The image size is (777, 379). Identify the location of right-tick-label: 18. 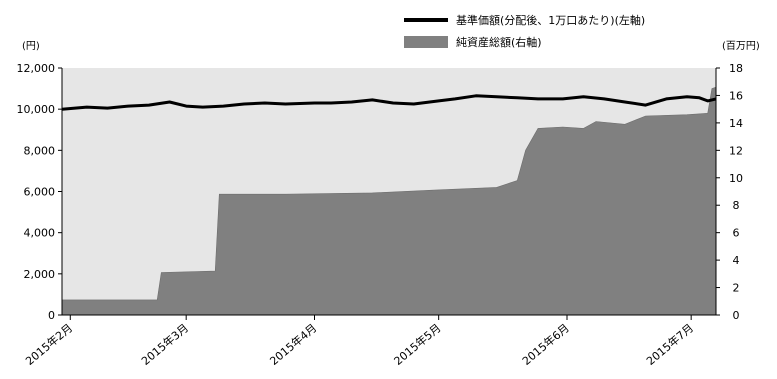
(736, 68).